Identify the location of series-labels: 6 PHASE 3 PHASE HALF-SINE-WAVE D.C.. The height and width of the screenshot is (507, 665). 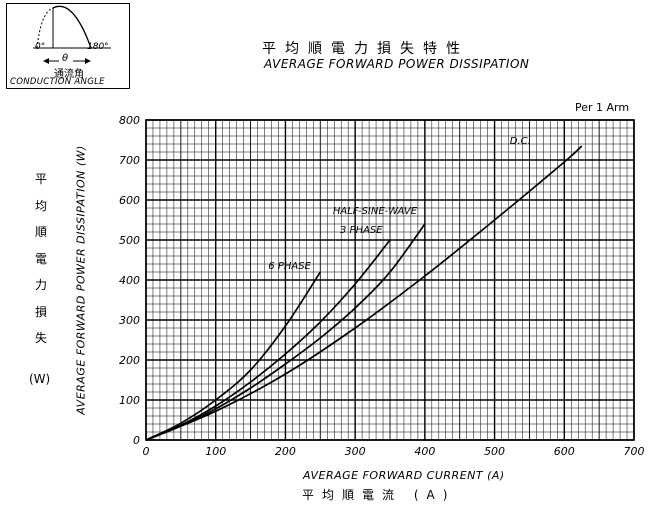
(399, 204).